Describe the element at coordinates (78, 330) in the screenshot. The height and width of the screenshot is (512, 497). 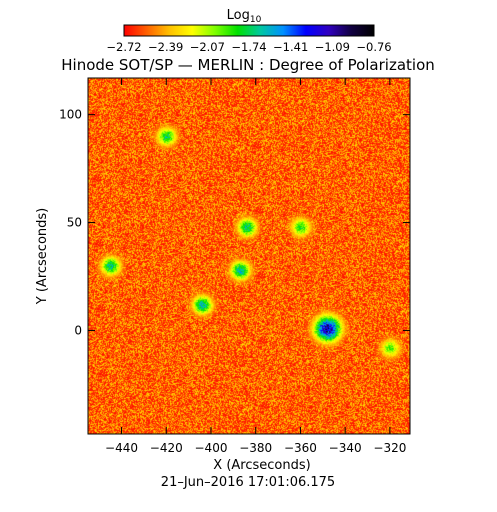
I see `y-tick-label: 0` at that location.